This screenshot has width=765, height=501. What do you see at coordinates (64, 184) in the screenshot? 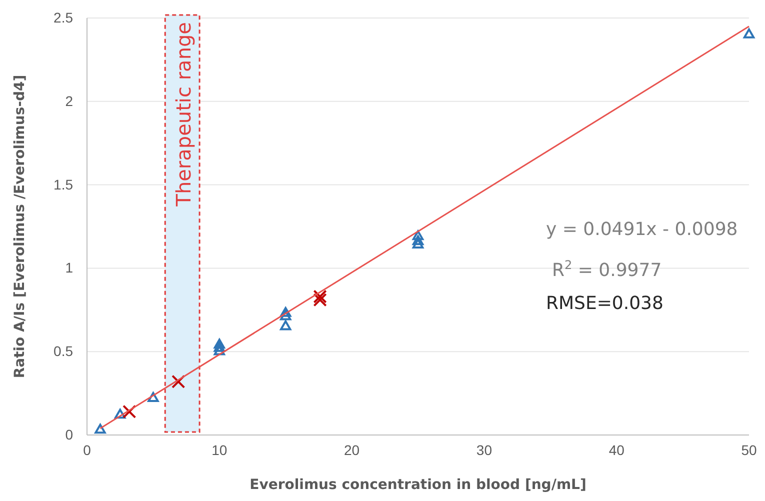
I see `y-tick-label: 1.5` at bounding box center [64, 184].